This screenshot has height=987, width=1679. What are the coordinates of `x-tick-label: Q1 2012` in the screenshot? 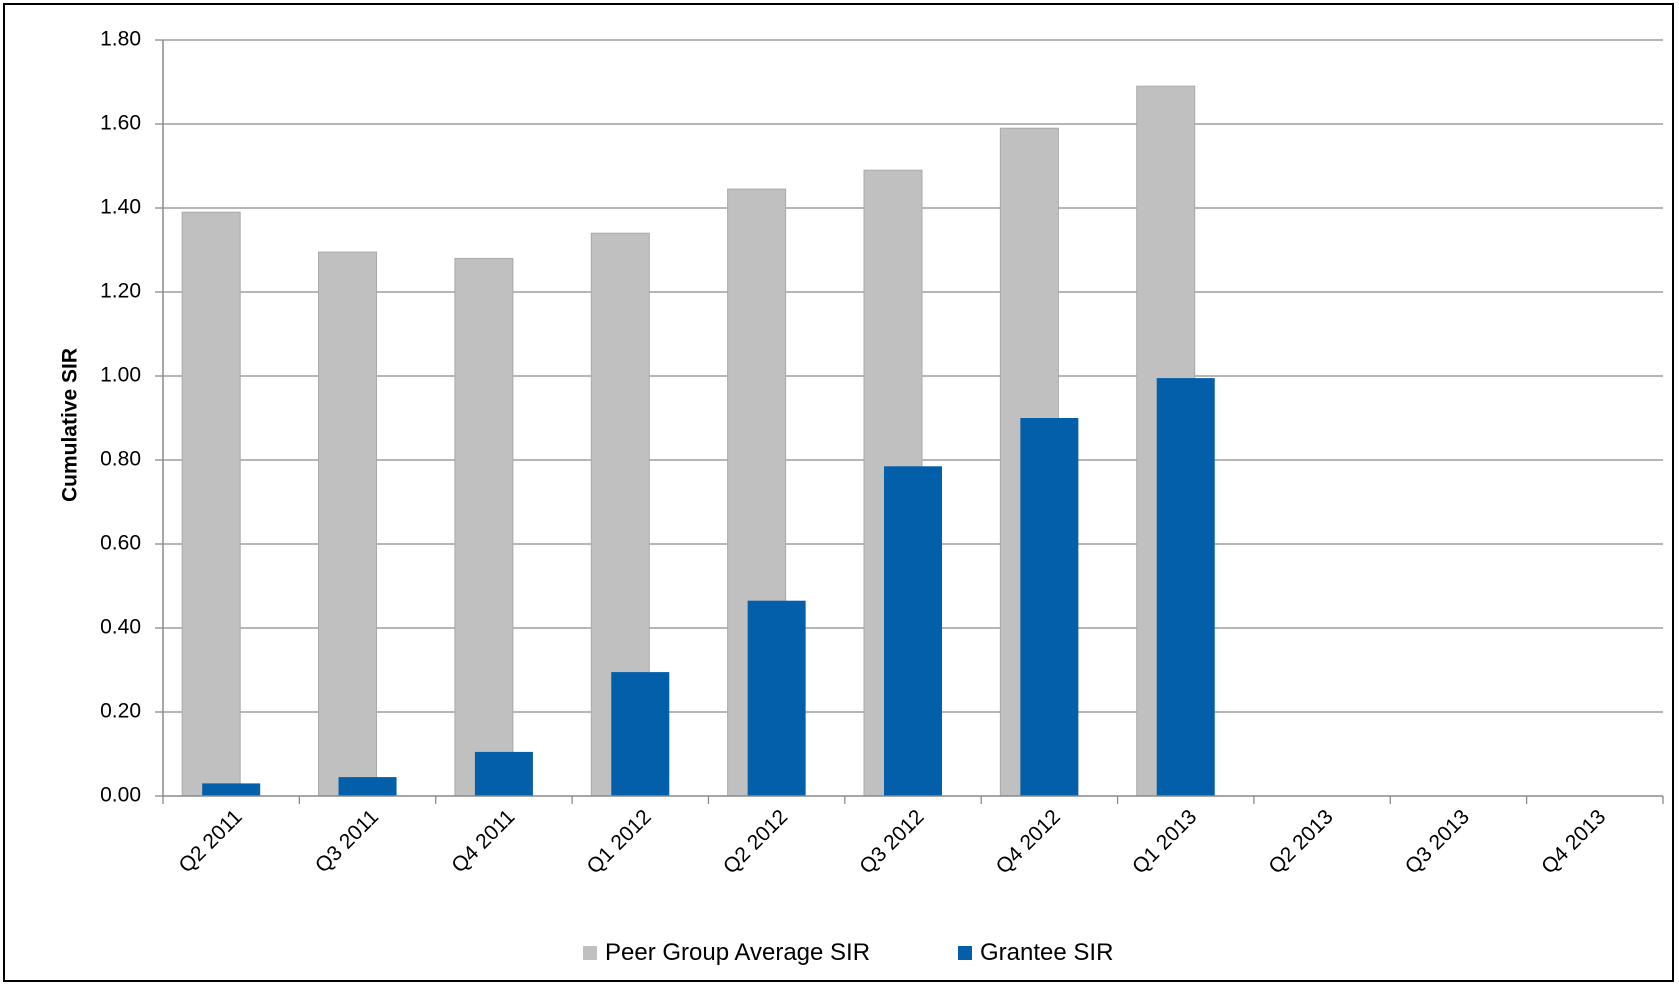 It's located at (619, 841).